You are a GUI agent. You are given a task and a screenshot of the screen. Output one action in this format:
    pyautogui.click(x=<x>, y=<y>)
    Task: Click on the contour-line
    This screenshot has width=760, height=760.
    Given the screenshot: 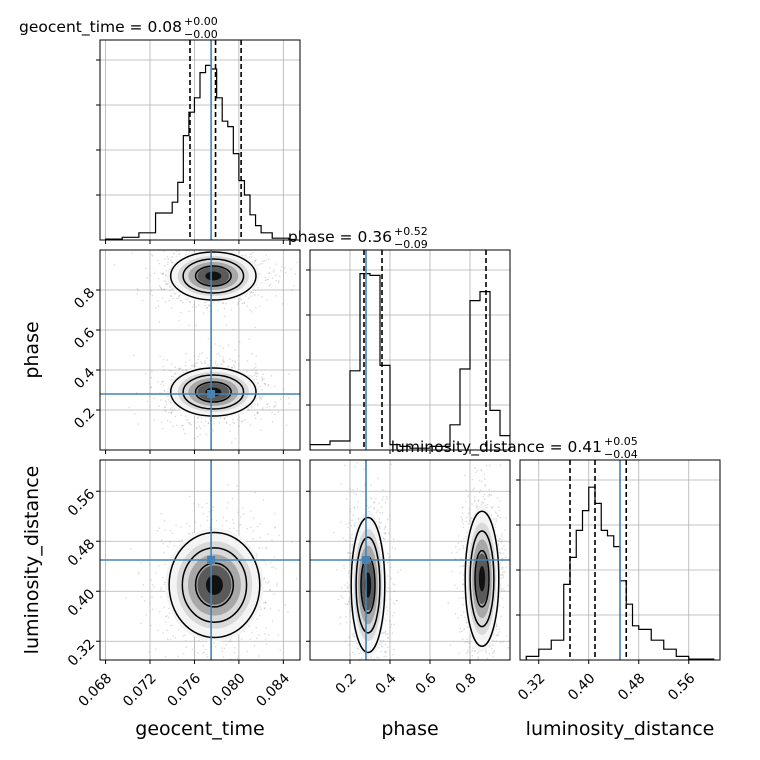 What is the action you would take?
    pyautogui.click(x=482, y=578)
    